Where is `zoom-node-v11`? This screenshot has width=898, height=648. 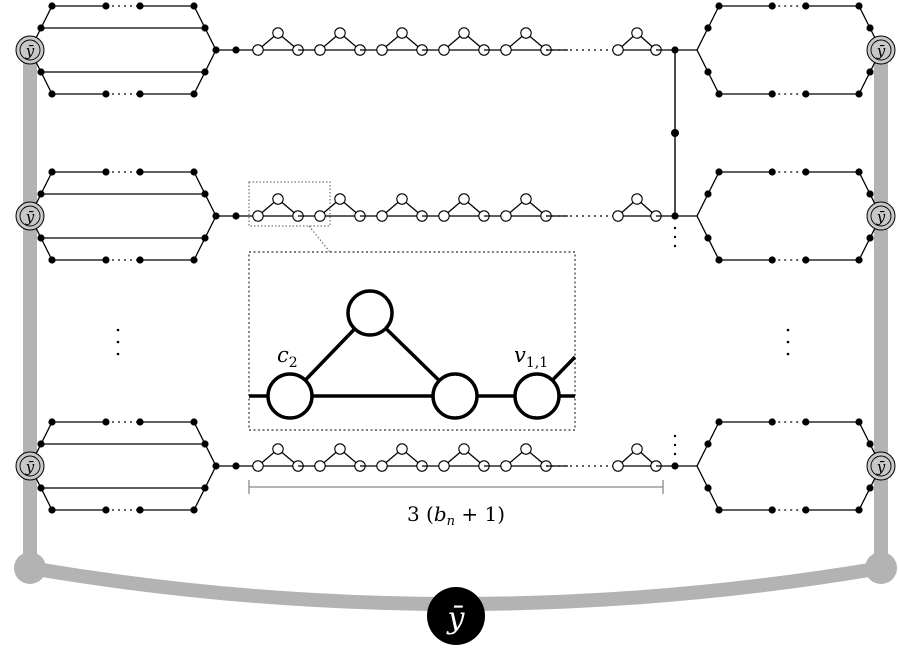
zoom-node-v11 is located at coordinates (537, 396).